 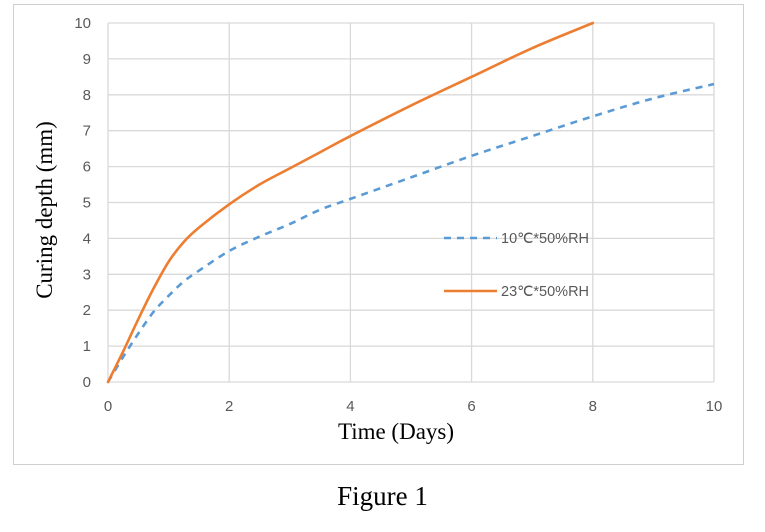 I want to click on x-tick-label: 2, so click(x=229, y=406).